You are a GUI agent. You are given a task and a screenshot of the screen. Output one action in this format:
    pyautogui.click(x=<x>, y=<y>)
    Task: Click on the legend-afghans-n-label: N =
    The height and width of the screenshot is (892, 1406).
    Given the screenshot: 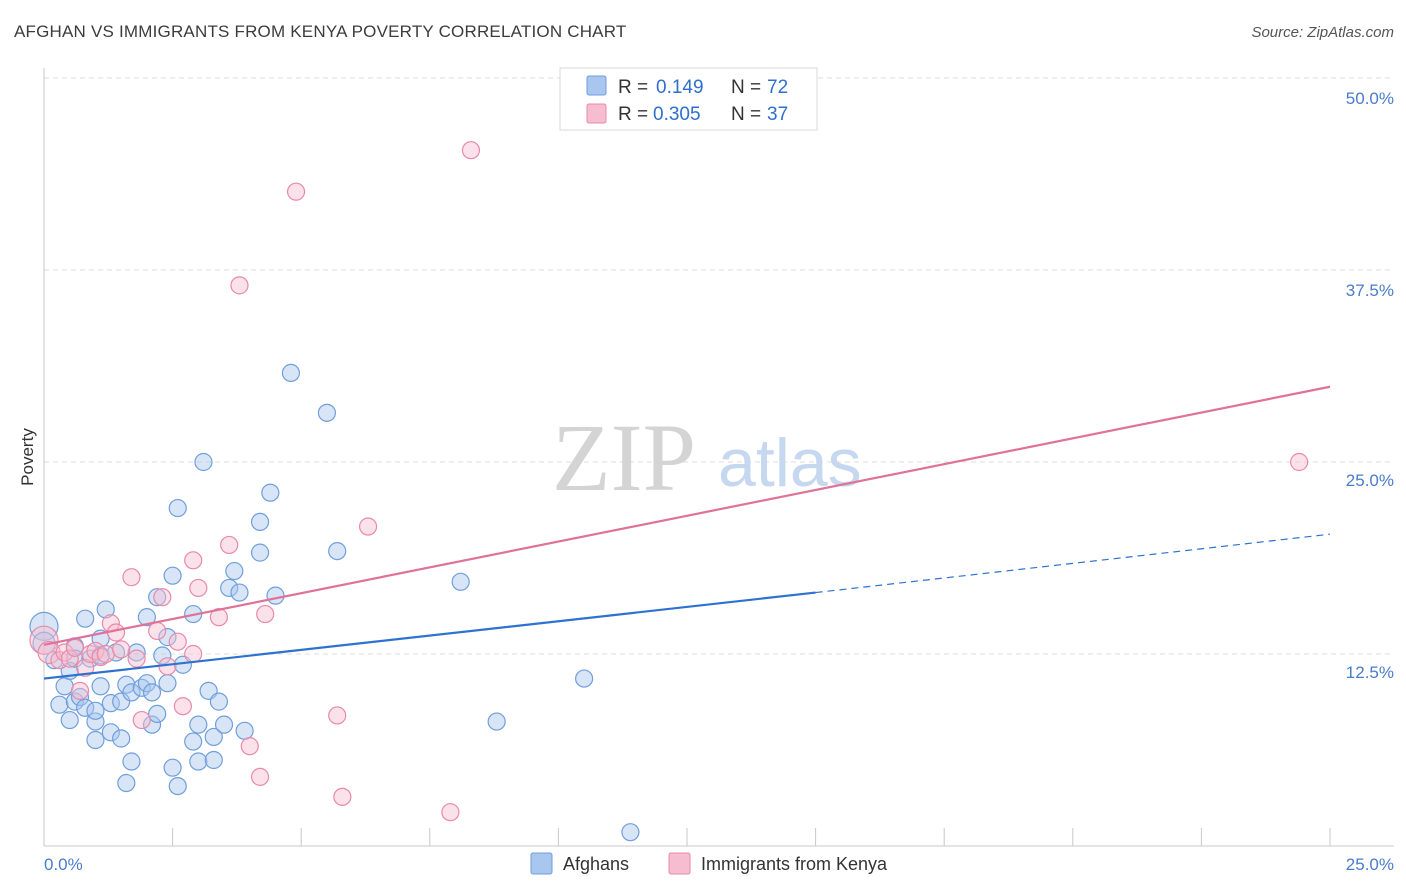 What is the action you would take?
    pyautogui.click(x=748, y=87)
    